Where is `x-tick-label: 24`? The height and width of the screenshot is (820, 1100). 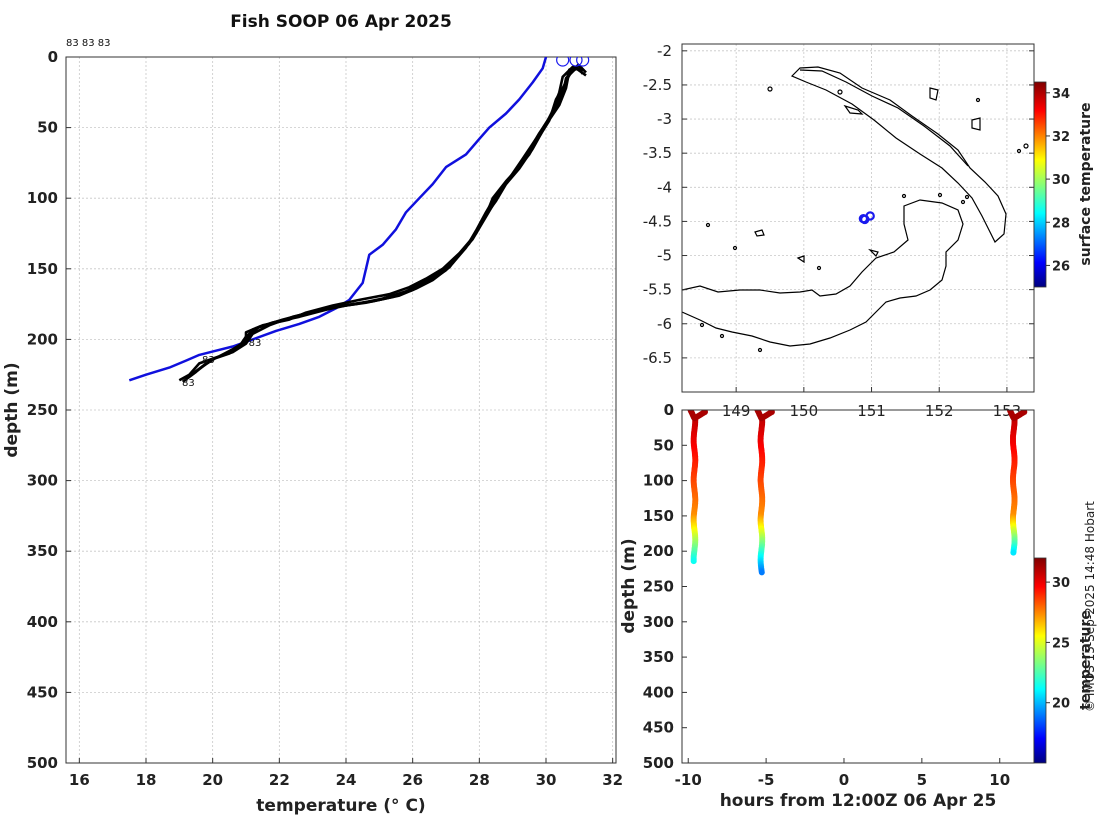 x-tick-label: 24 is located at coordinates (346, 780).